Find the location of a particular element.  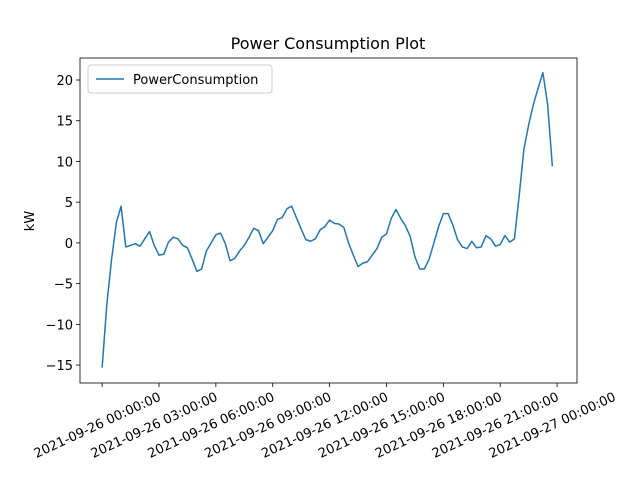

y-tick-label: −15 is located at coordinates (59, 366).